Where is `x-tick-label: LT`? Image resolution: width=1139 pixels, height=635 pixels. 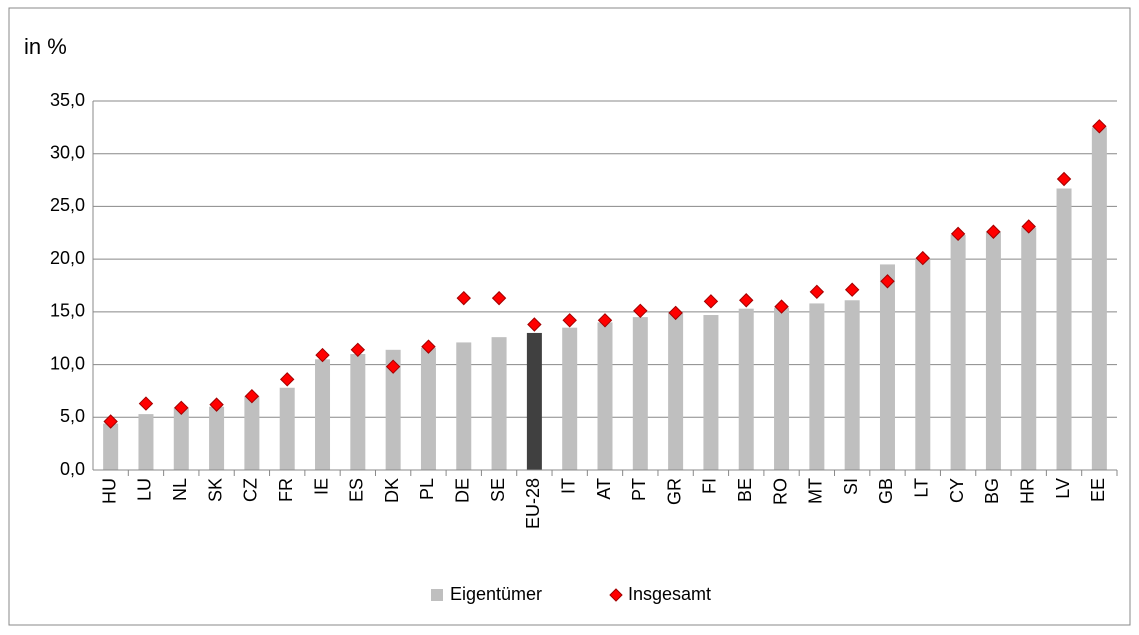 x-tick-label: LT is located at coordinates (922, 488).